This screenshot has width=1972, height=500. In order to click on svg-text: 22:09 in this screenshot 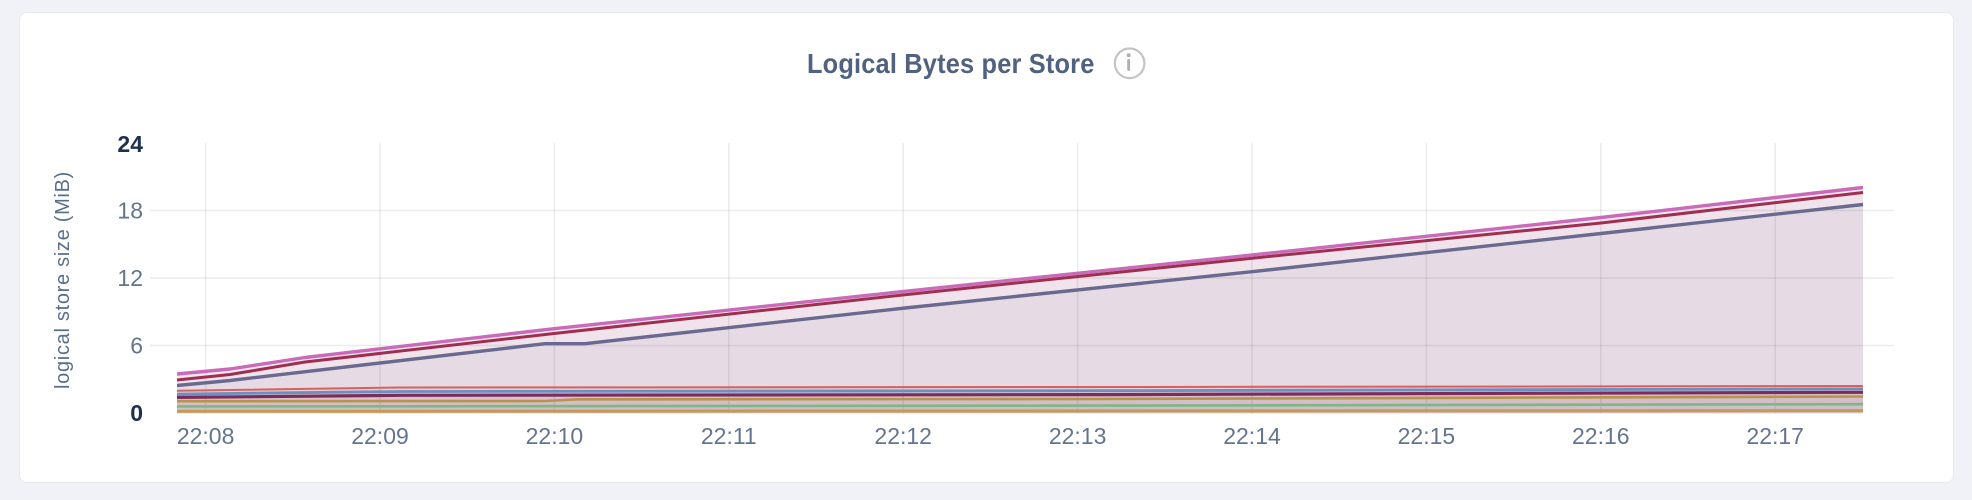, I will do `click(380, 436)`.